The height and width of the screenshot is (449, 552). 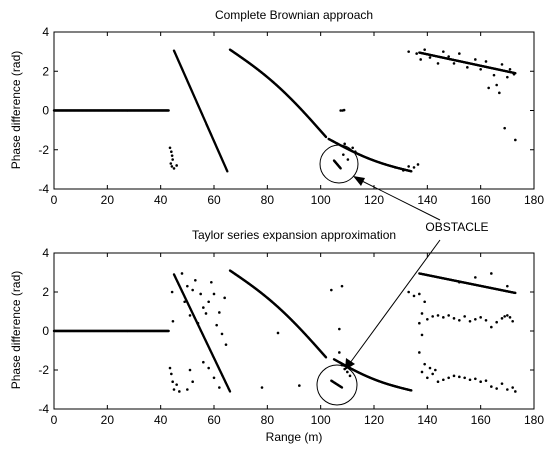 I want to click on bottom-obstacle-circle, so click(x=337, y=385).